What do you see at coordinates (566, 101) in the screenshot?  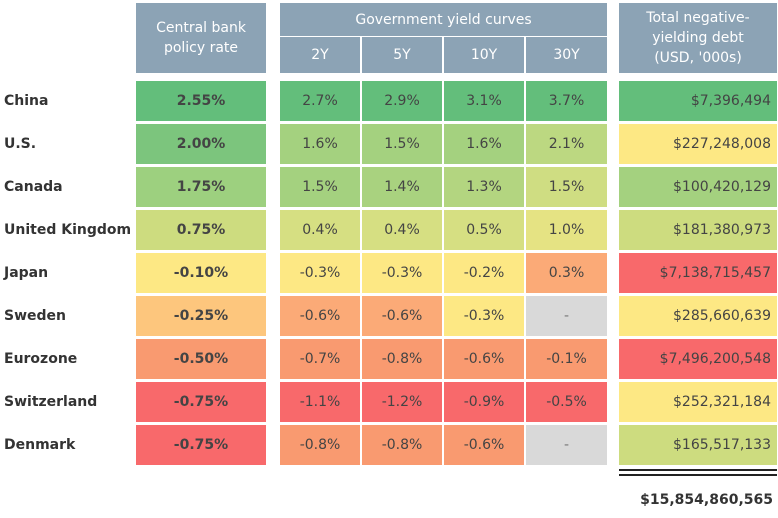 I see `yield-cell-30y: 3.7%` at bounding box center [566, 101].